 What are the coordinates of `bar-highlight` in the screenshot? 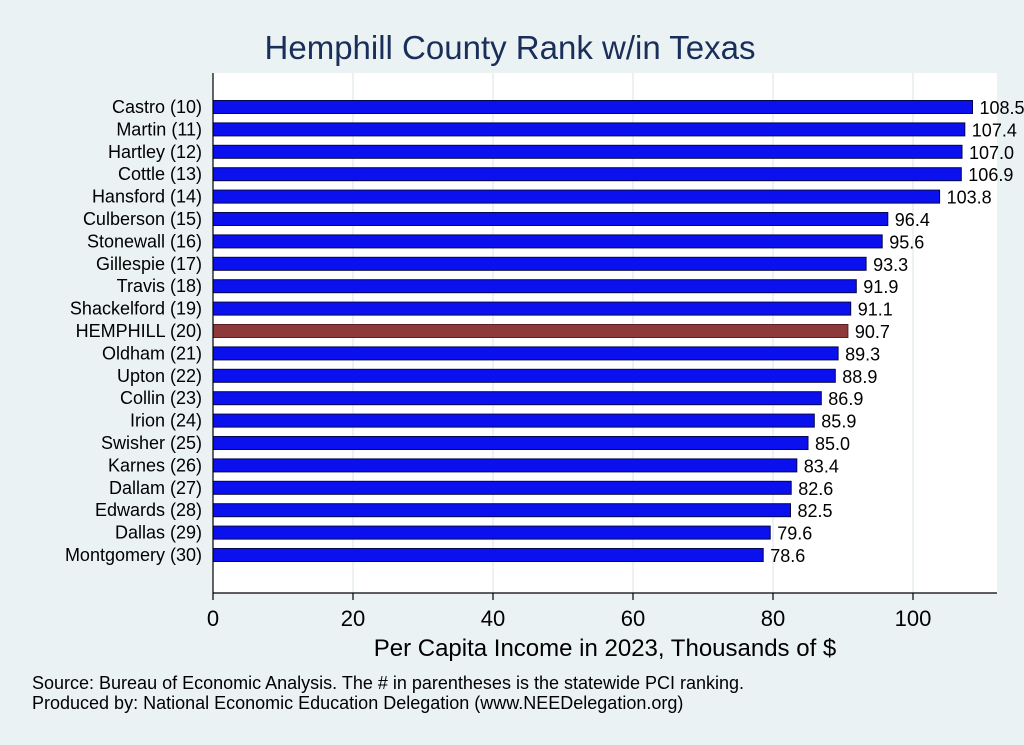 It's located at (530, 331).